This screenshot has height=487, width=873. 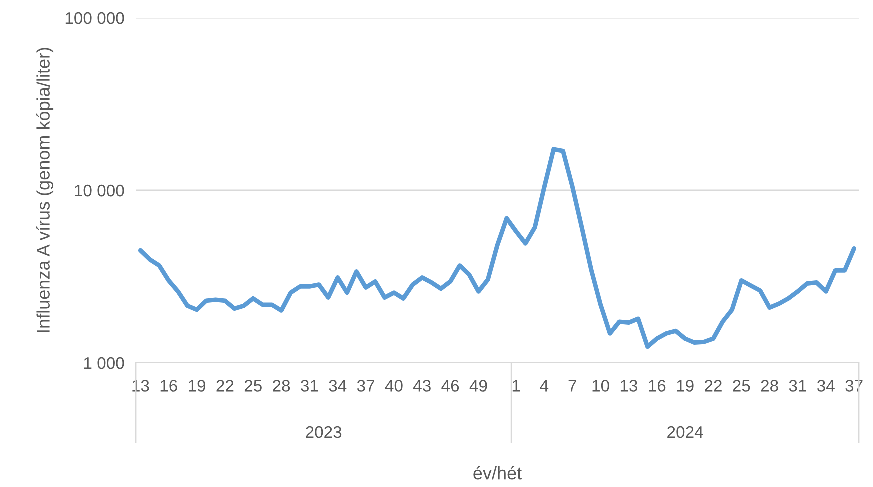 What do you see at coordinates (629, 386) in the screenshot?
I see `x-tick-label: 13` at bounding box center [629, 386].